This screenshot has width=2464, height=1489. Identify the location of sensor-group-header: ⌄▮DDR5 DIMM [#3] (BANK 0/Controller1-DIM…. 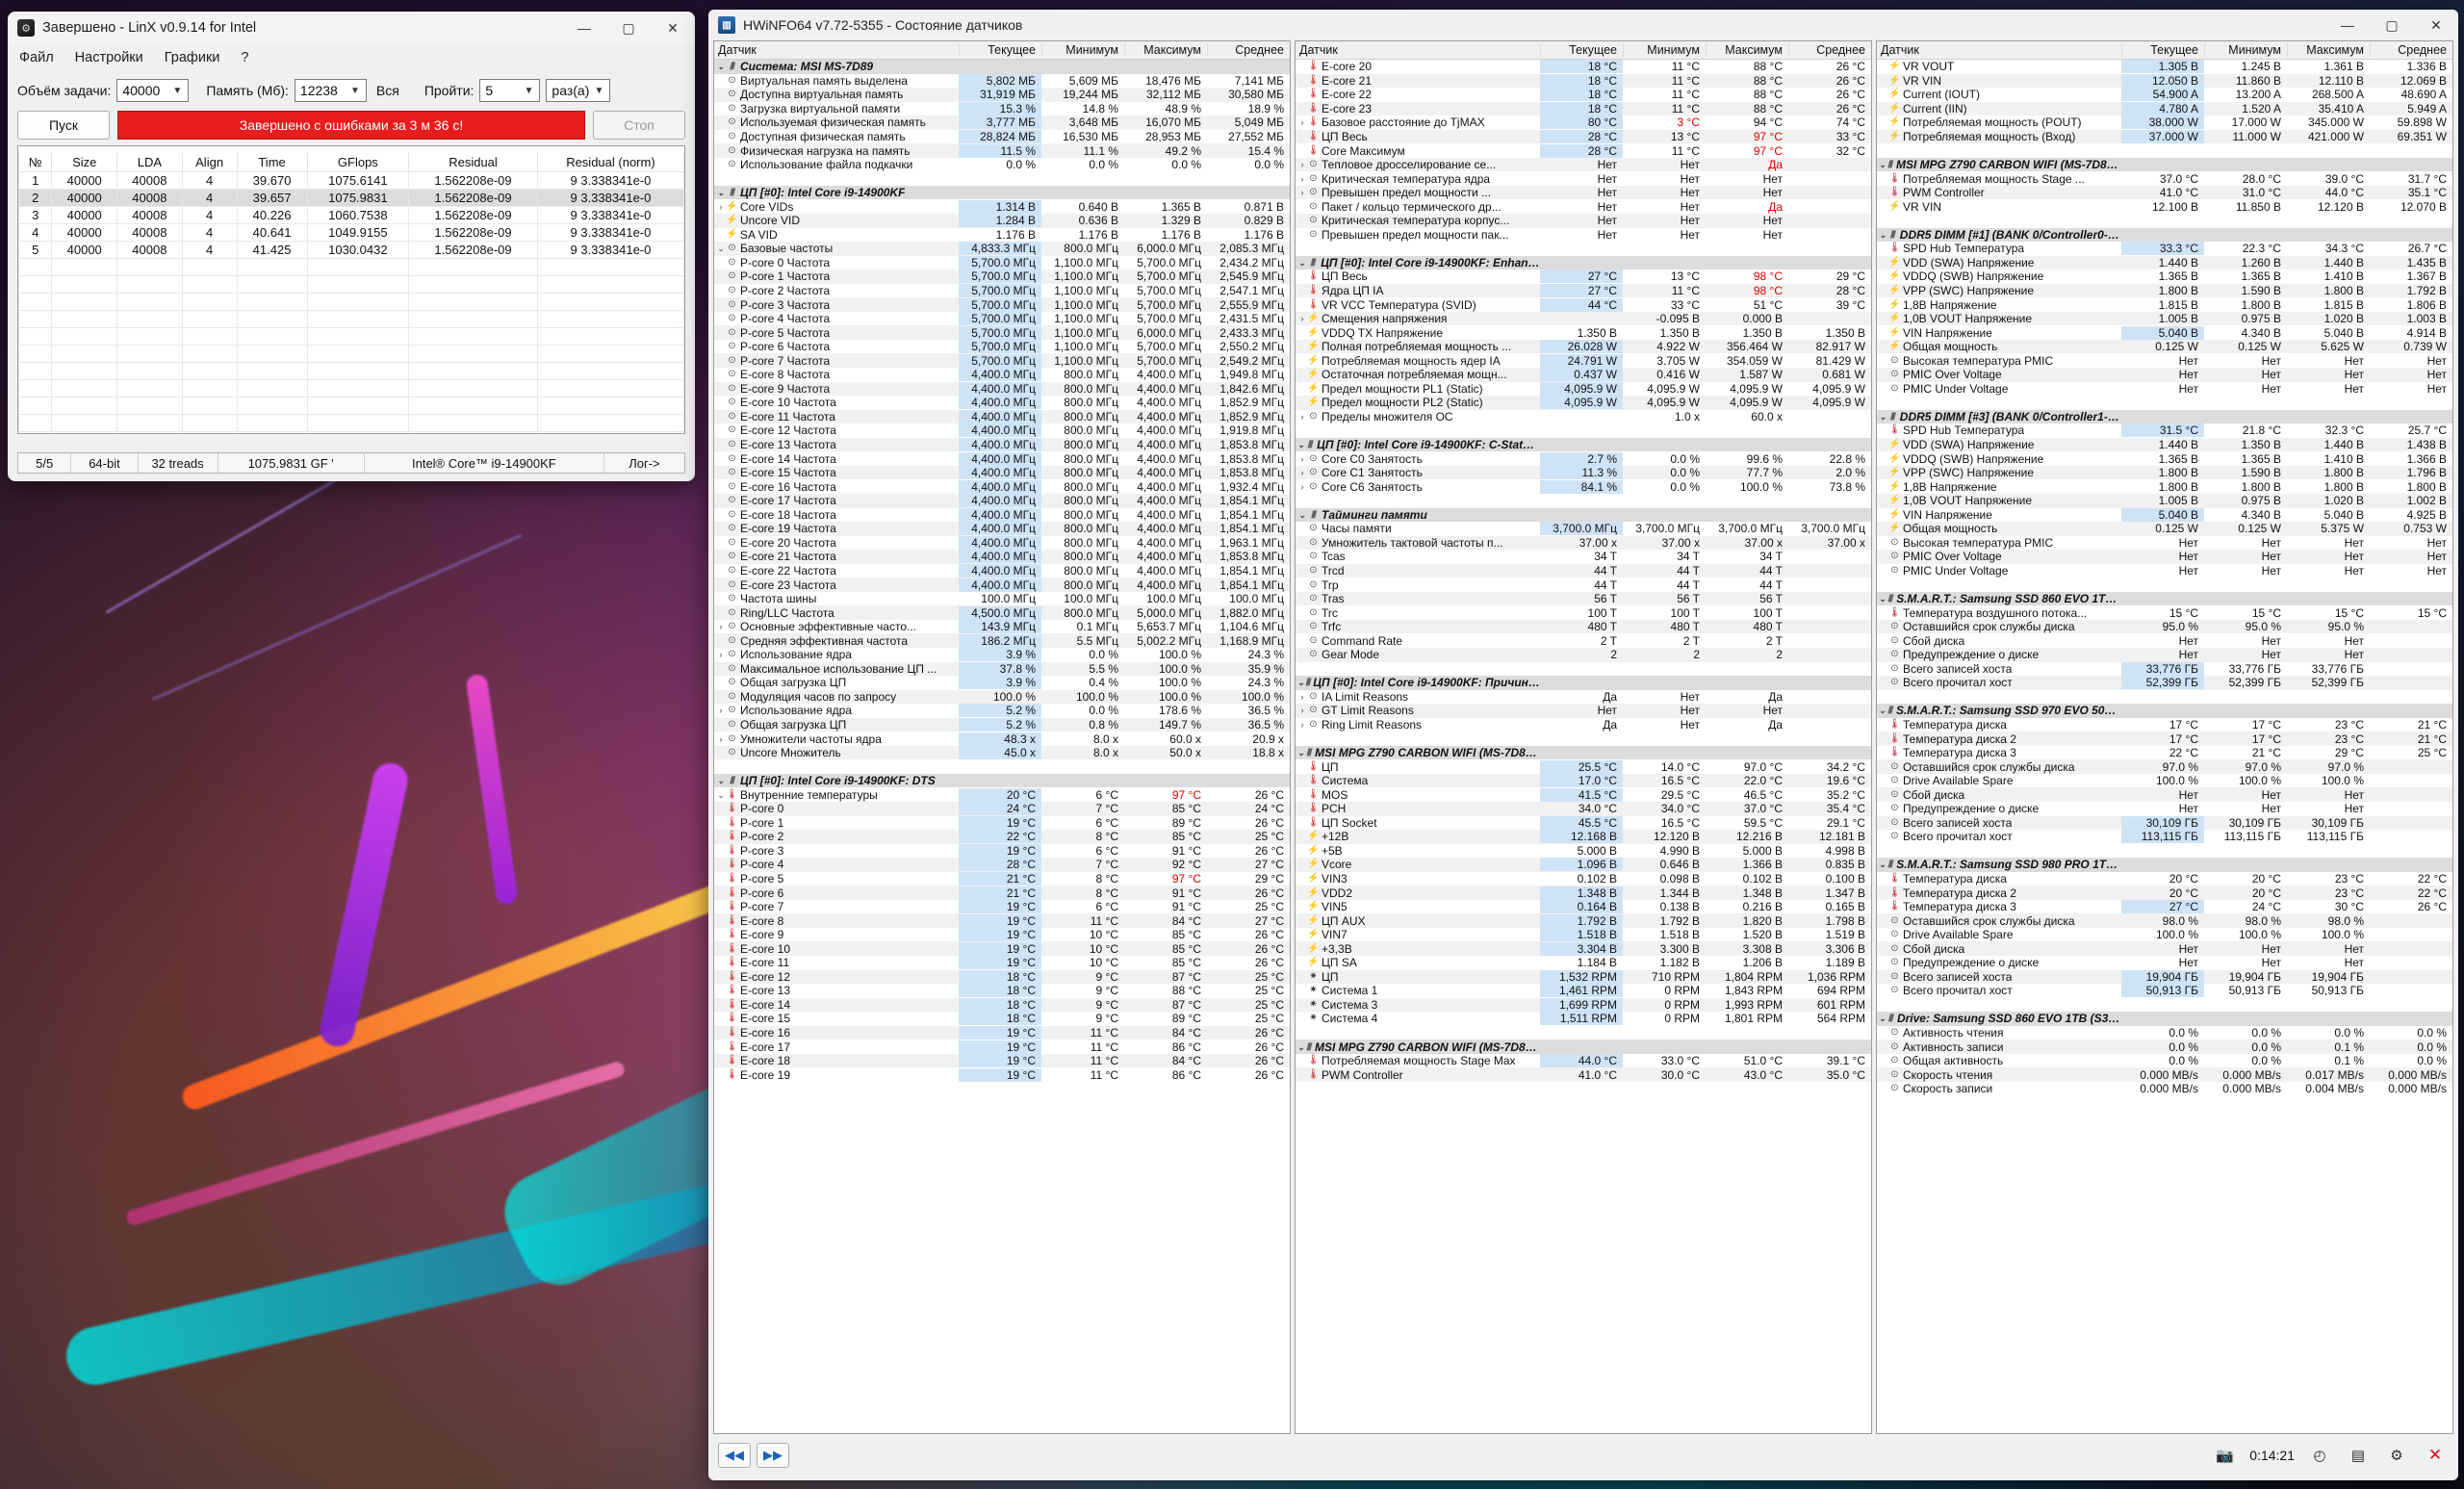
(2164, 416).